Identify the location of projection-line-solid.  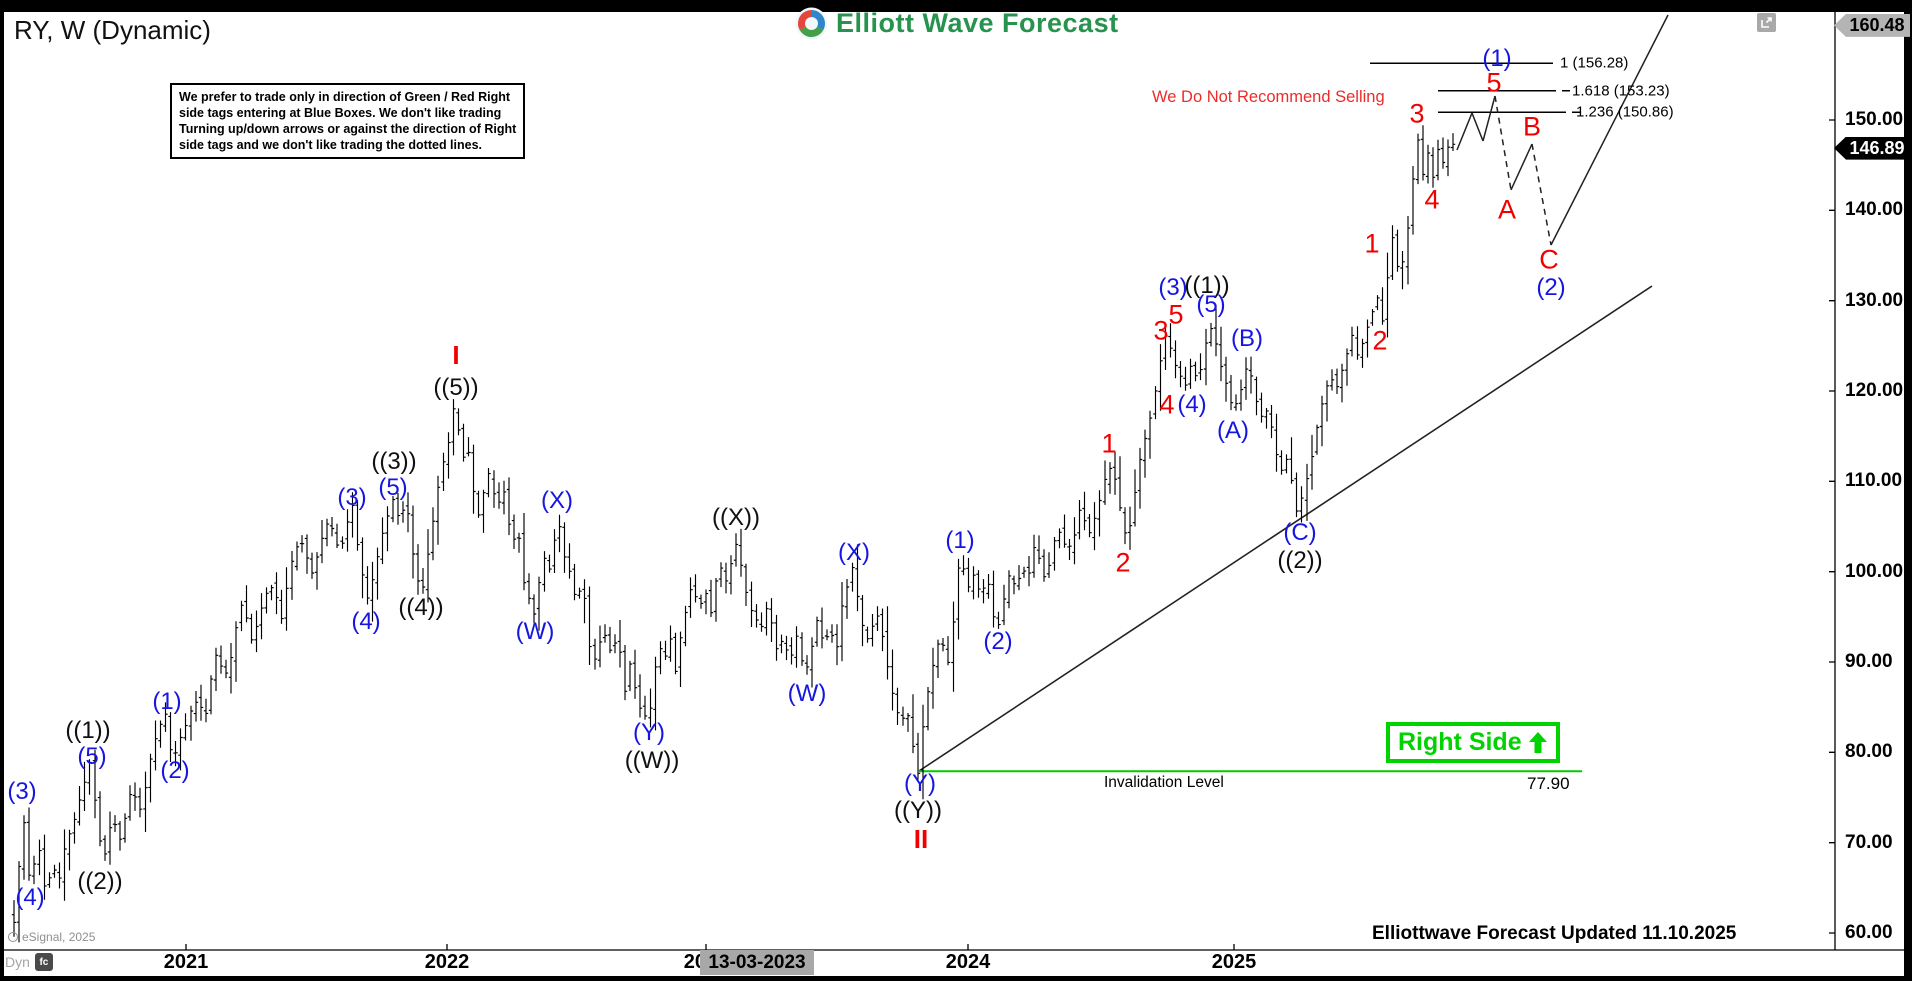
(1562, 130).